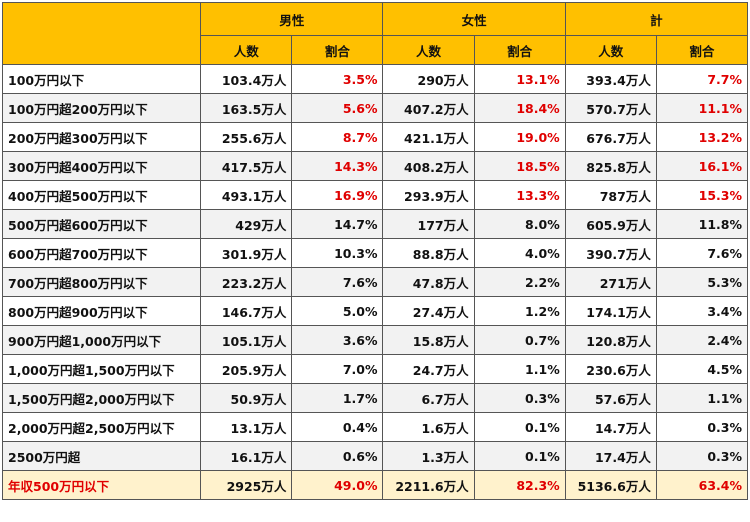 The width and height of the screenshot is (750, 522). What do you see at coordinates (101, 369) in the screenshot?
I see `row-label: 1,000万円超1,500万円以下` at bounding box center [101, 369].